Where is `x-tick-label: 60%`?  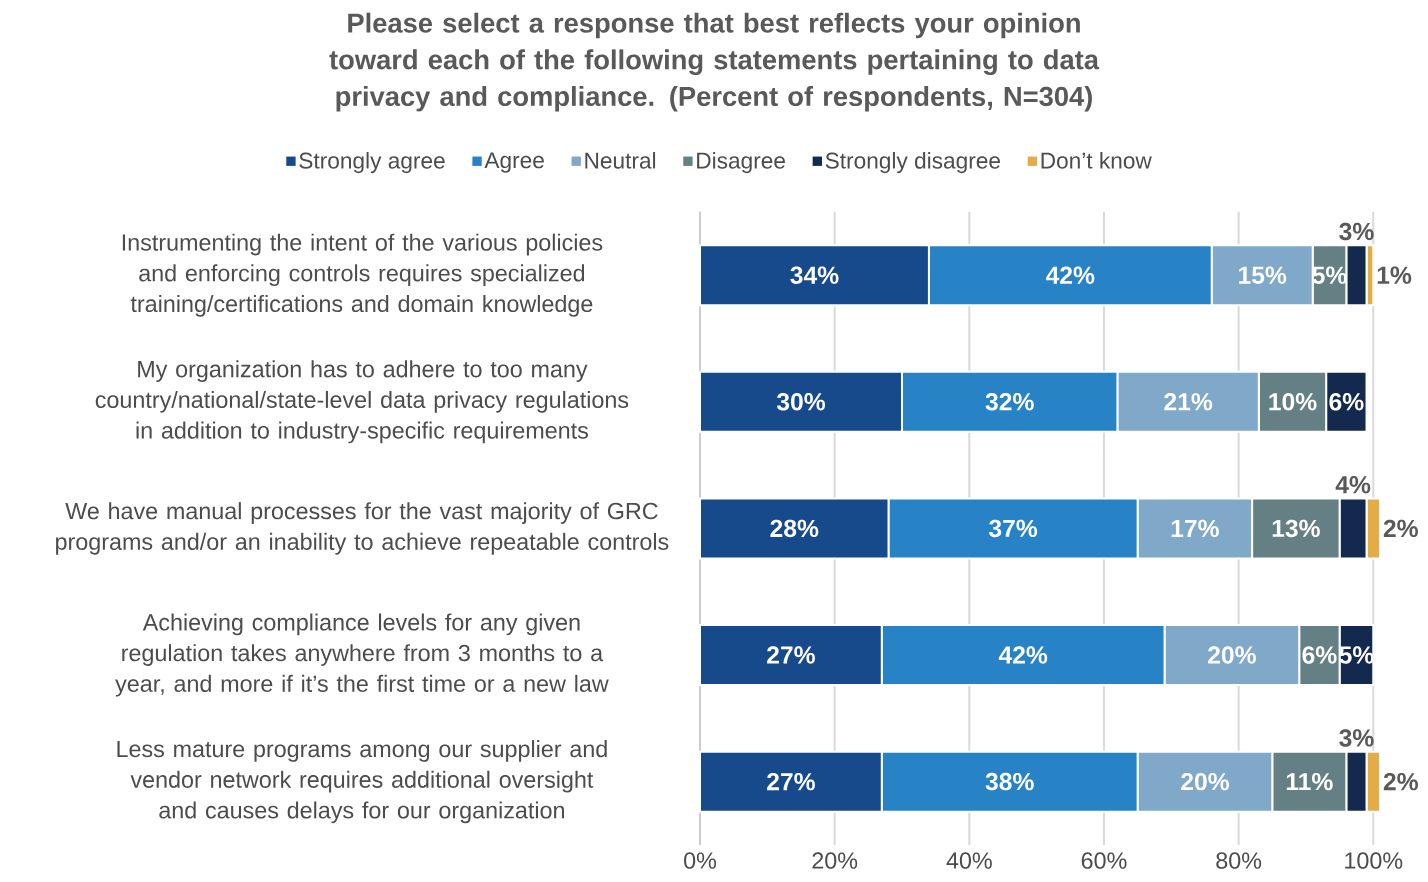 x-tick-label: 60% is located at coordinates (1104, 860).